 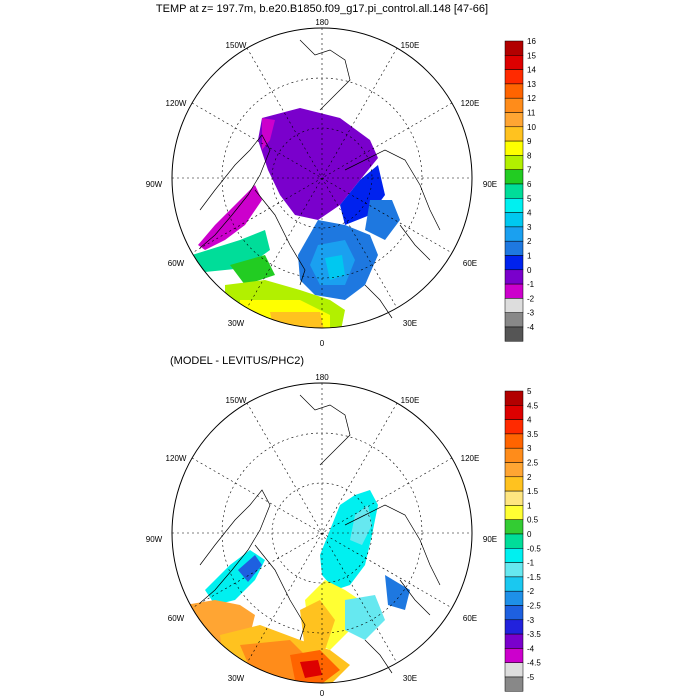 What do you see at coordinates (534, 634) in the screenshot?
I see `bottom-colorbar-label: -3.5` at bounding box center [534, 634].